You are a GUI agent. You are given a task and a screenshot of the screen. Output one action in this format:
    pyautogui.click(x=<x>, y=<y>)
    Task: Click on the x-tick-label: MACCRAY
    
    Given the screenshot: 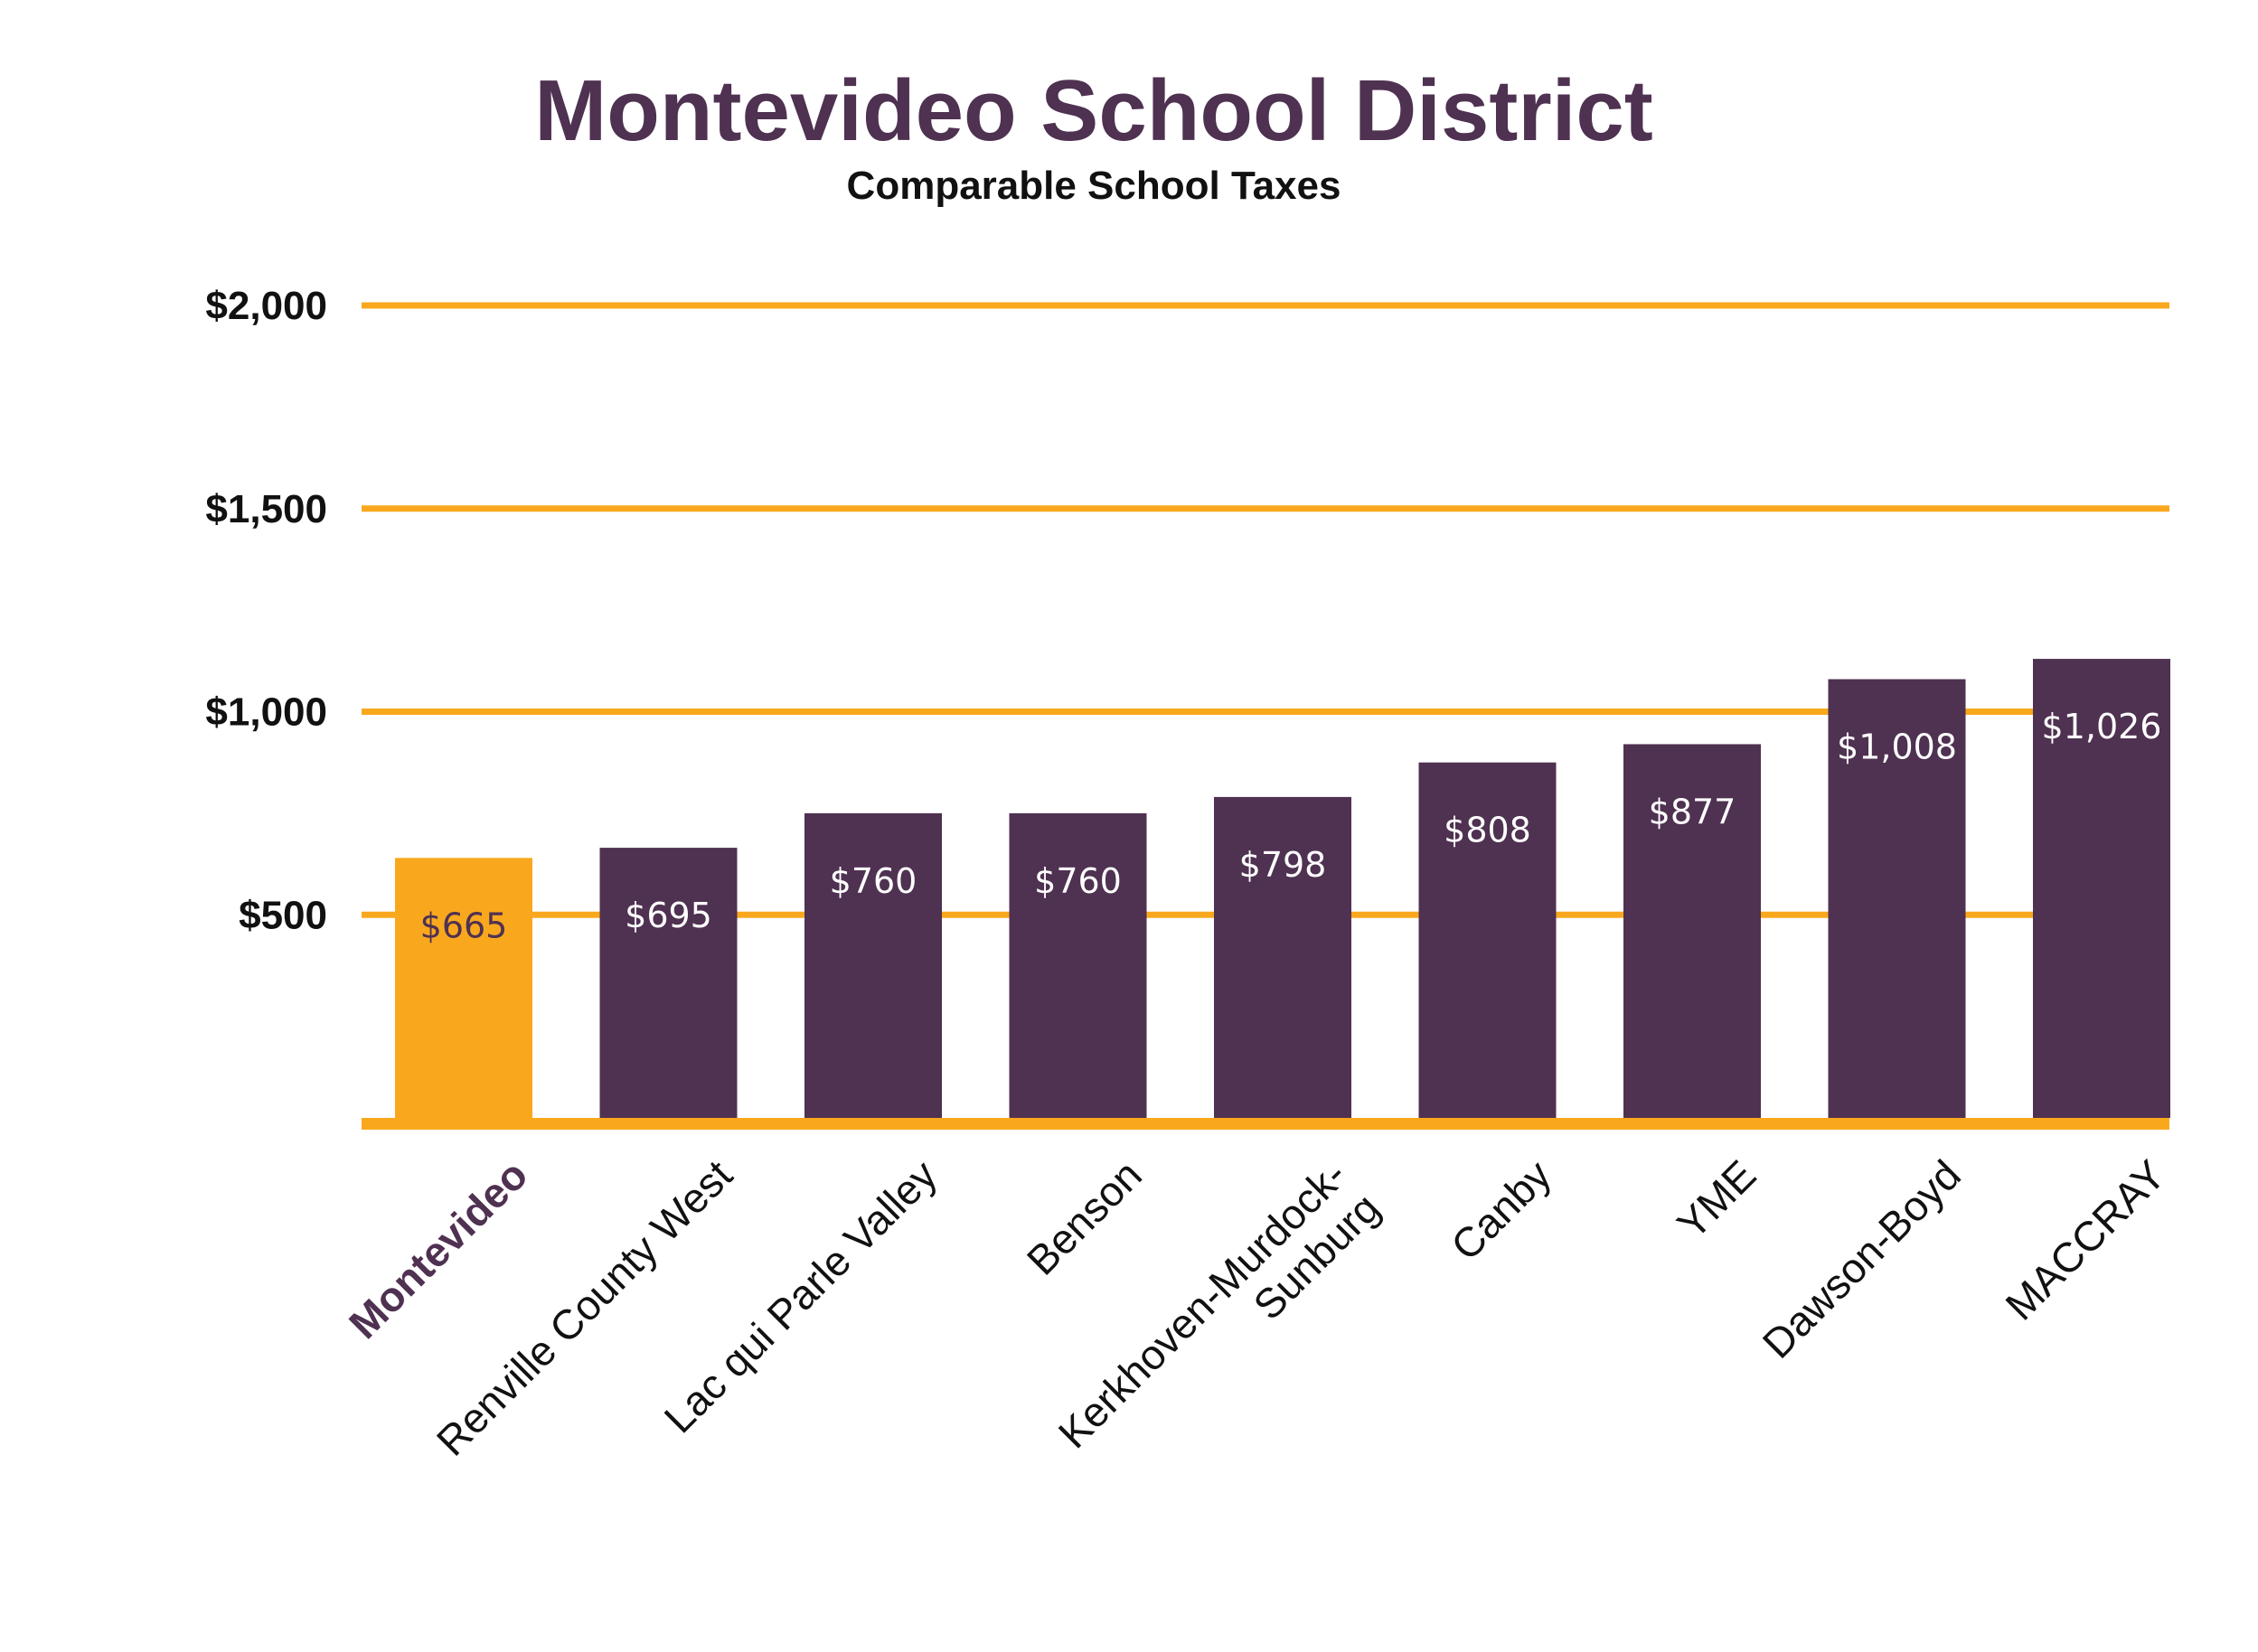 What is the action you would take?
    pyautogui.click(x=2085, y=1240)
    